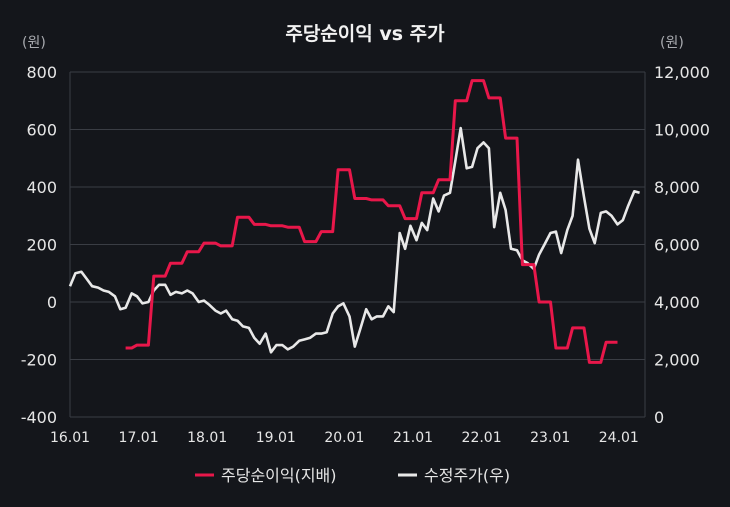 This screenshot has width=730, height=507. What do you see at coordinates (41, 72) in the screenshot?
I see `left-tick-label: 800` at bounding box center [41, 72].